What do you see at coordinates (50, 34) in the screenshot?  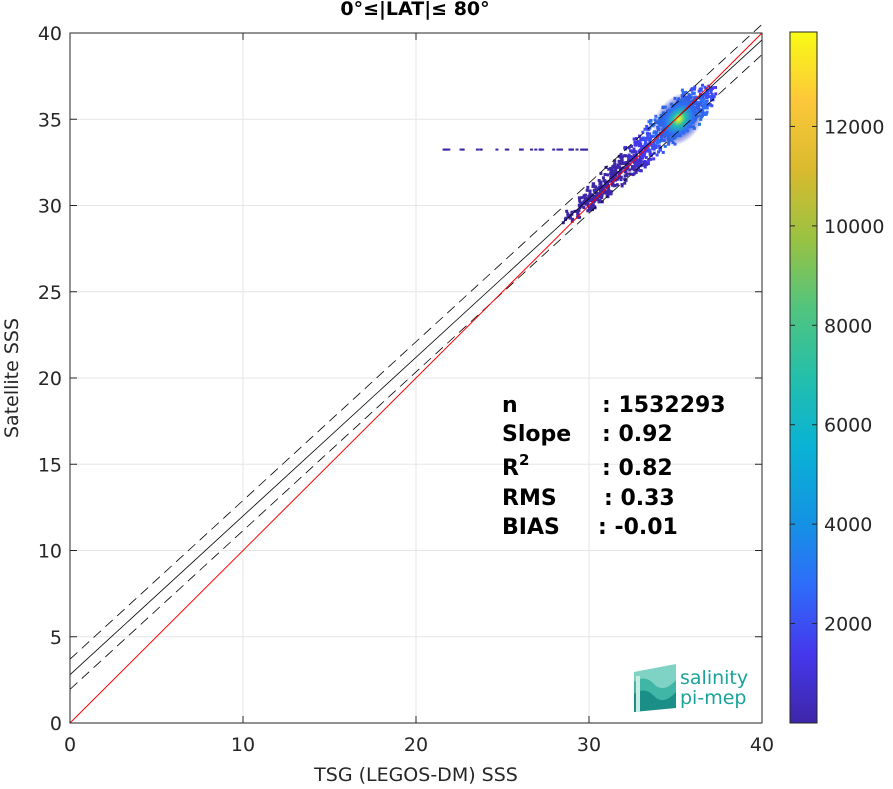 I see `y-tick-label: 40` at bounding box center [50, 34].